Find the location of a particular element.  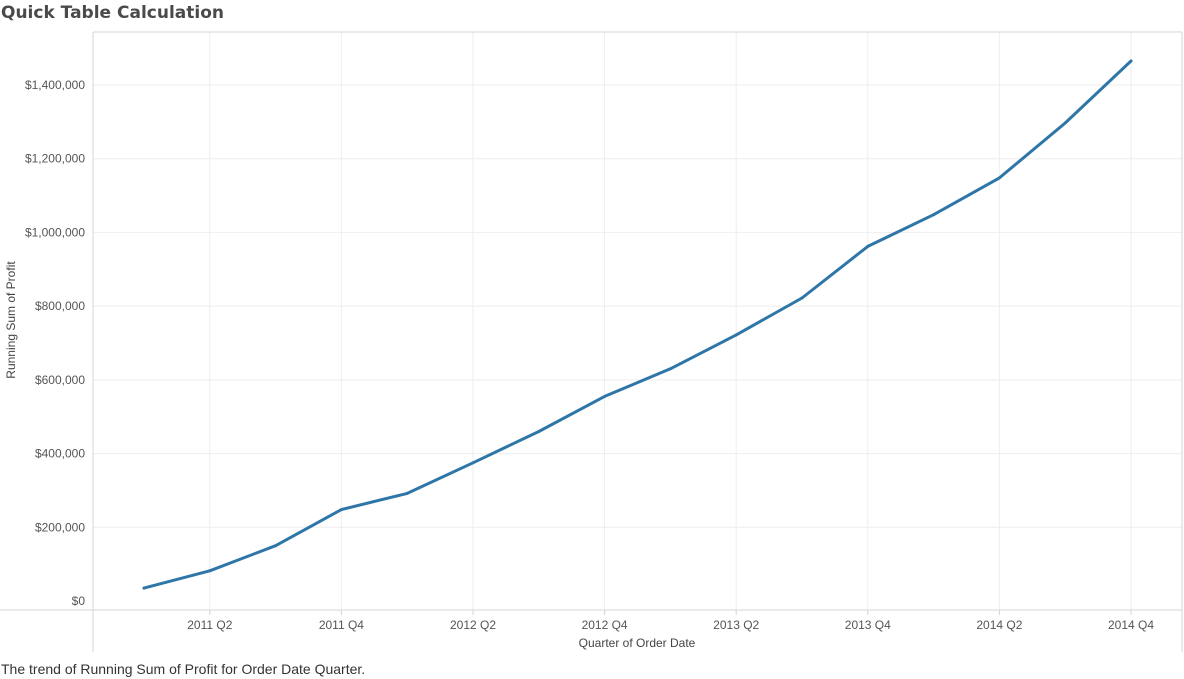

y-tick-label: $400,000 is located at coordinates (60, 454).